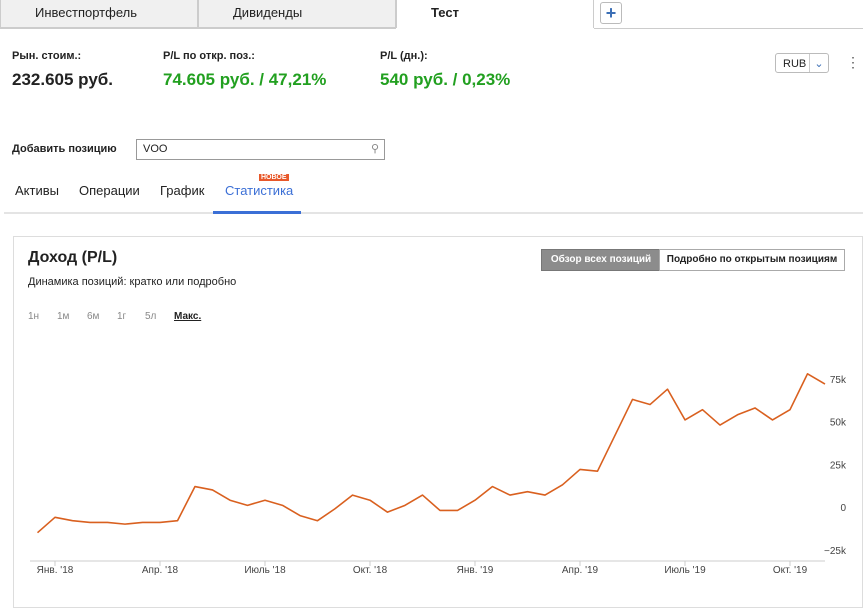 Image resolution: width=863 pixels, height=608 pixels. I want to click on nav-item: Операции, so click(109, 190).